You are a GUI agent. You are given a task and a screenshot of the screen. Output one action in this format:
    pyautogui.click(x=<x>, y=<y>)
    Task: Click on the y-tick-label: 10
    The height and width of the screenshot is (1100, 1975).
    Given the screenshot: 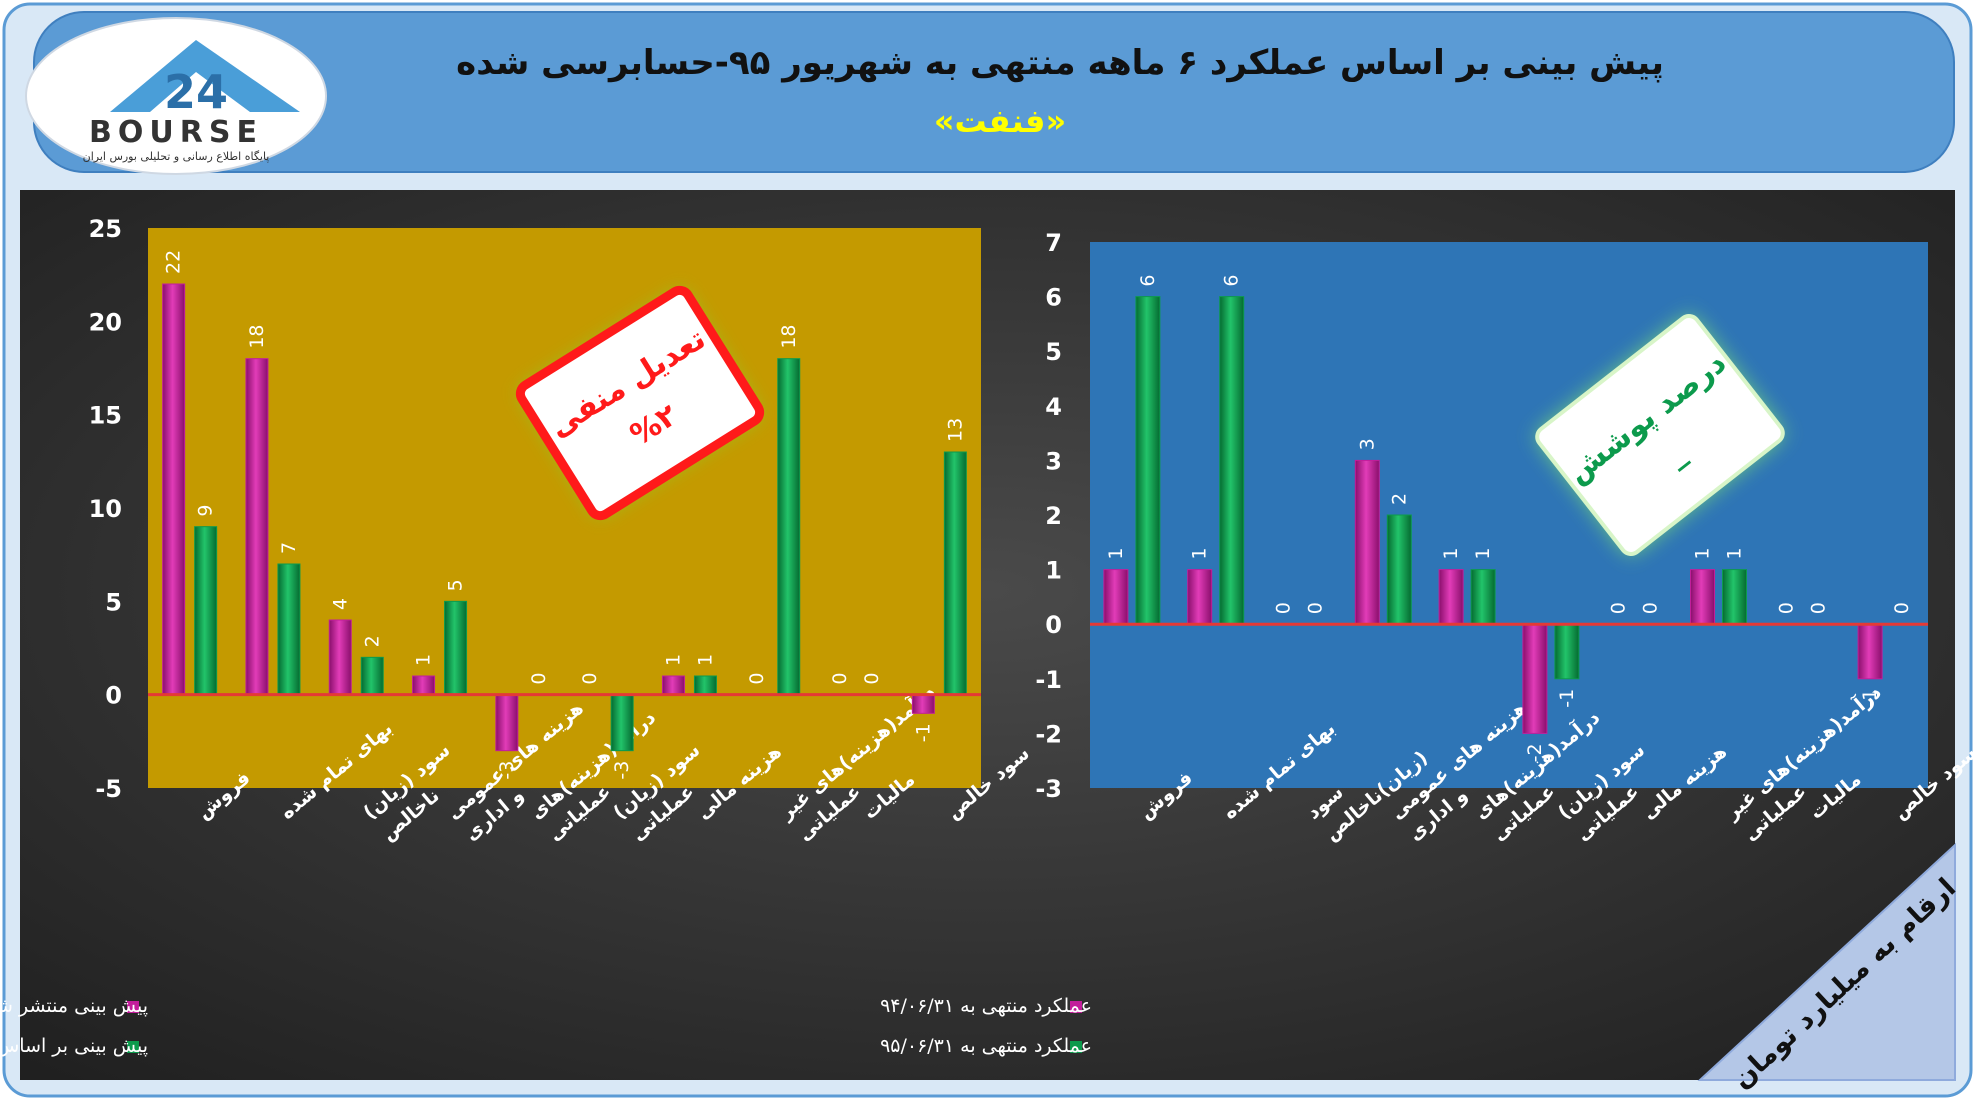 What is the action you would take?
    pyautogui.click(x=105, y=509)
    